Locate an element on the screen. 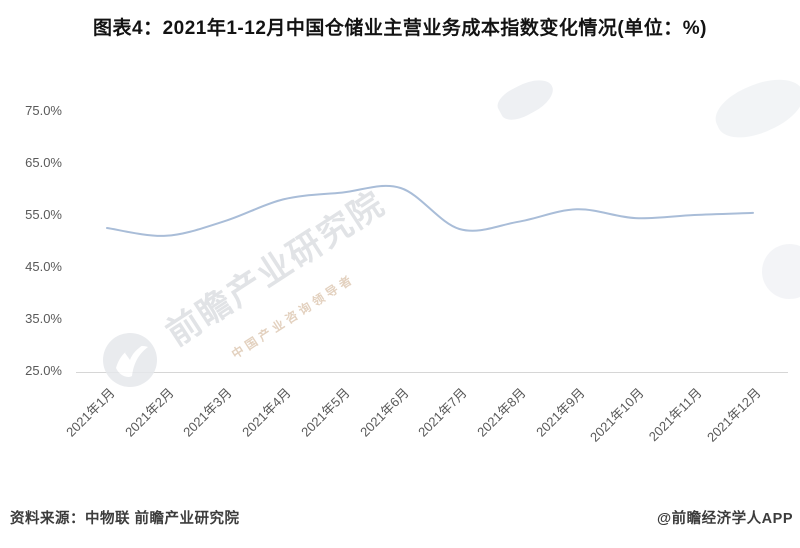  y-axis-tick-label: 45.0% is located at coordinates (43, 266).